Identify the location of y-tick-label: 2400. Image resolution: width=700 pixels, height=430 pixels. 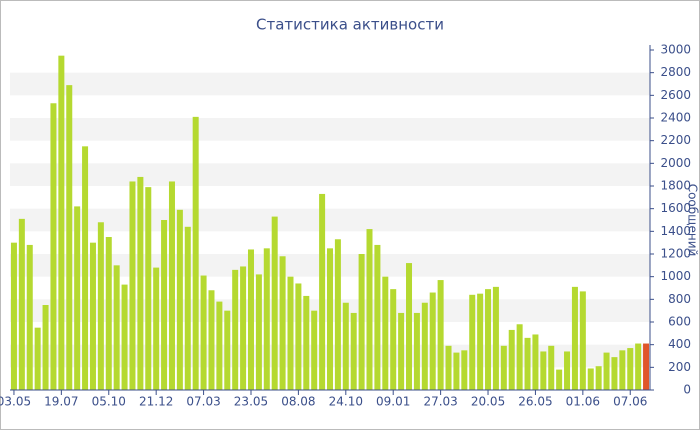
(675, 118).